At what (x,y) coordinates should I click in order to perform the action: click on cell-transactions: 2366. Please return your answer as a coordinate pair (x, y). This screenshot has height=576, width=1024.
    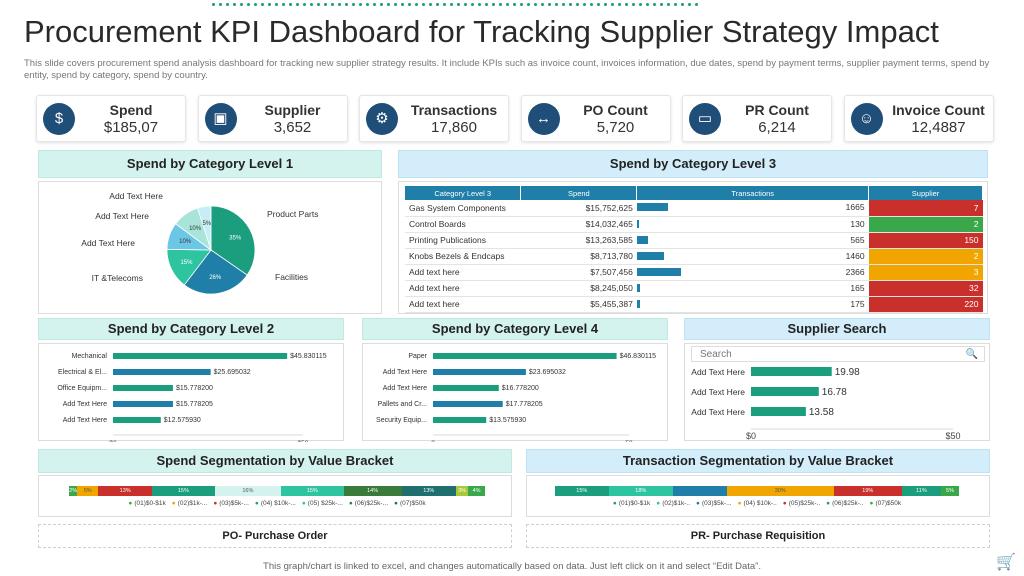
    Looking at the image, I should click on (752, 272).